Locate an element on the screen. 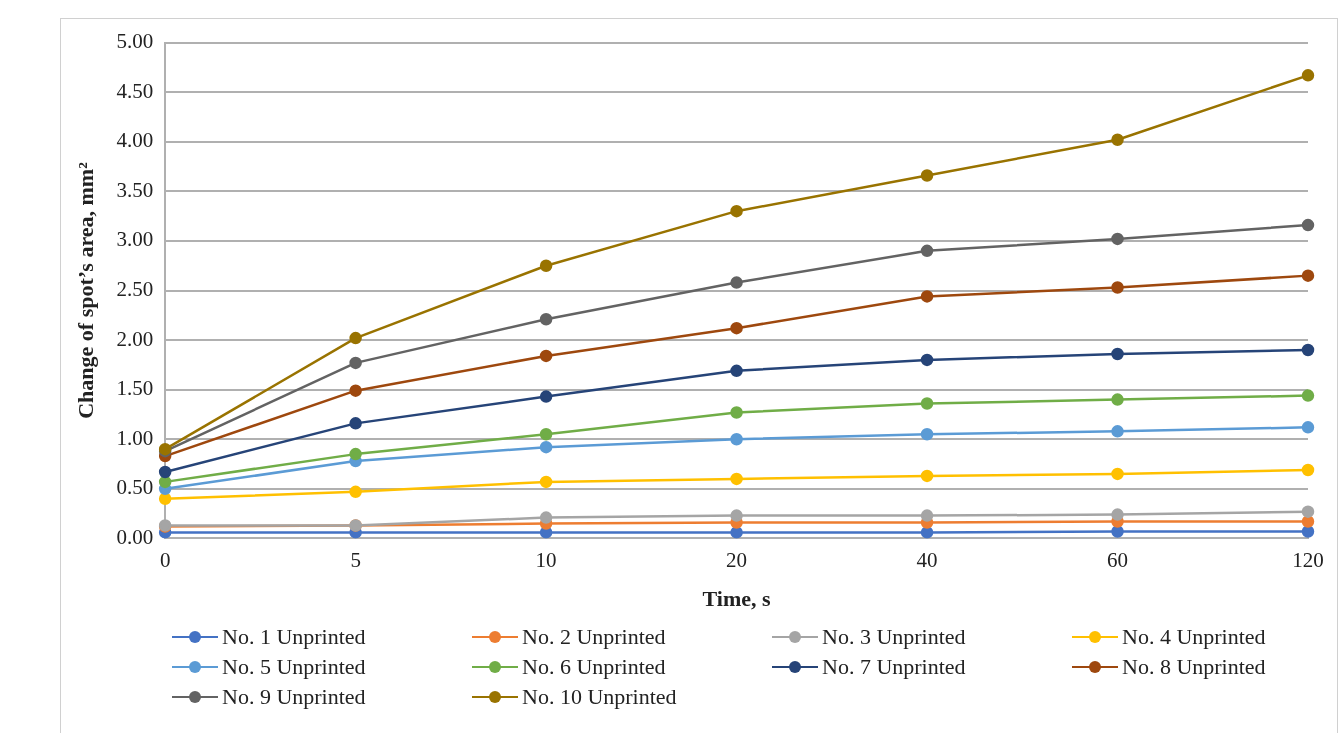 This screenshot has width=1338, height=734. x-tick-label: 0 is located at coordinates (165, 559).